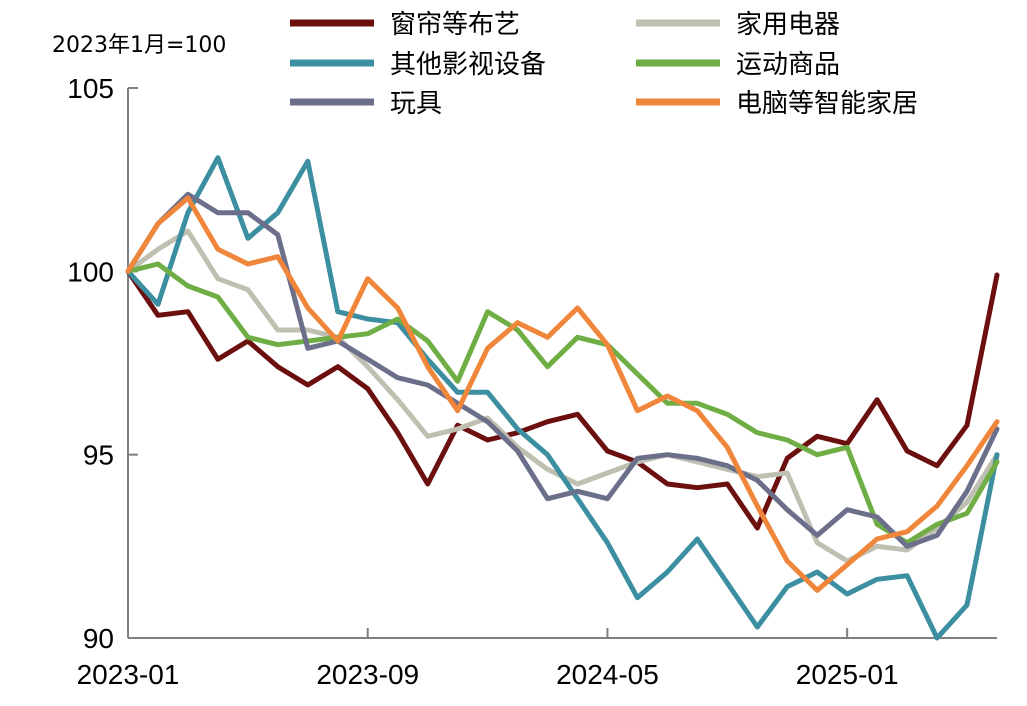 The width and height of the screenshot is (1027, 706). I want to click on legend-label-1: 窗帘等布艺, so click(455, 25).